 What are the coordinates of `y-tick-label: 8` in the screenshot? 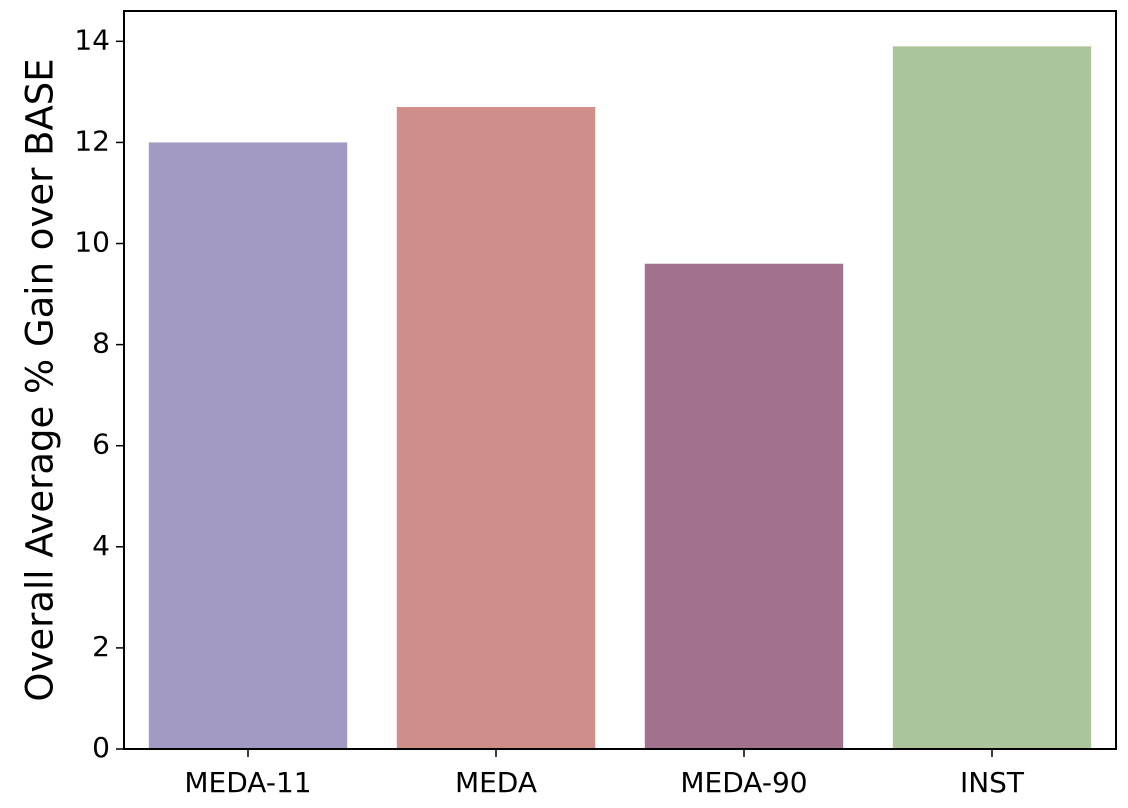 It's located at (101, 343).